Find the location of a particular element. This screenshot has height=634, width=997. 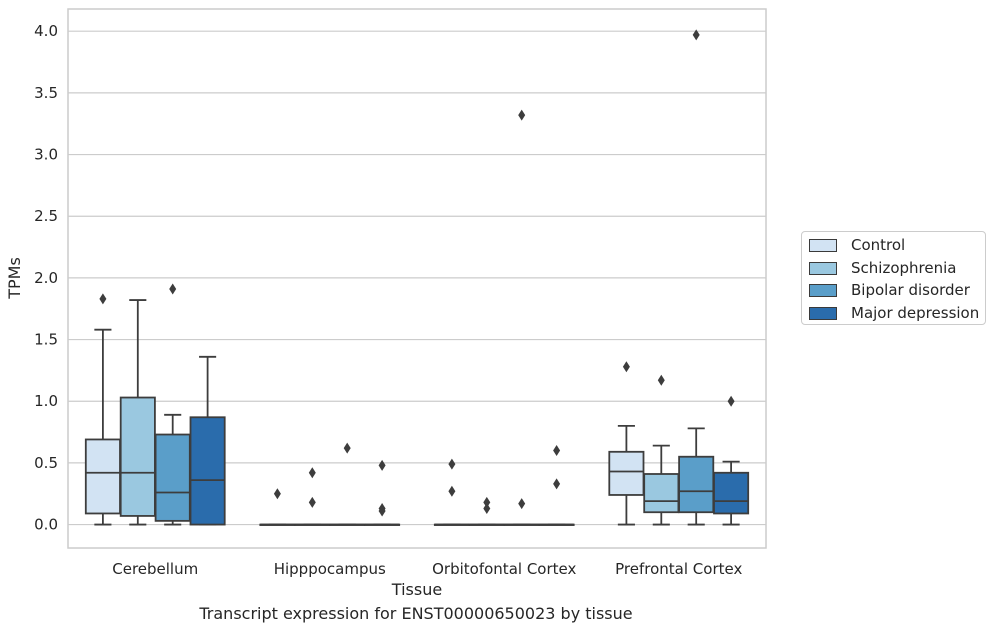

y-tick-label: 0.5 is located at coordinates (46, 463).